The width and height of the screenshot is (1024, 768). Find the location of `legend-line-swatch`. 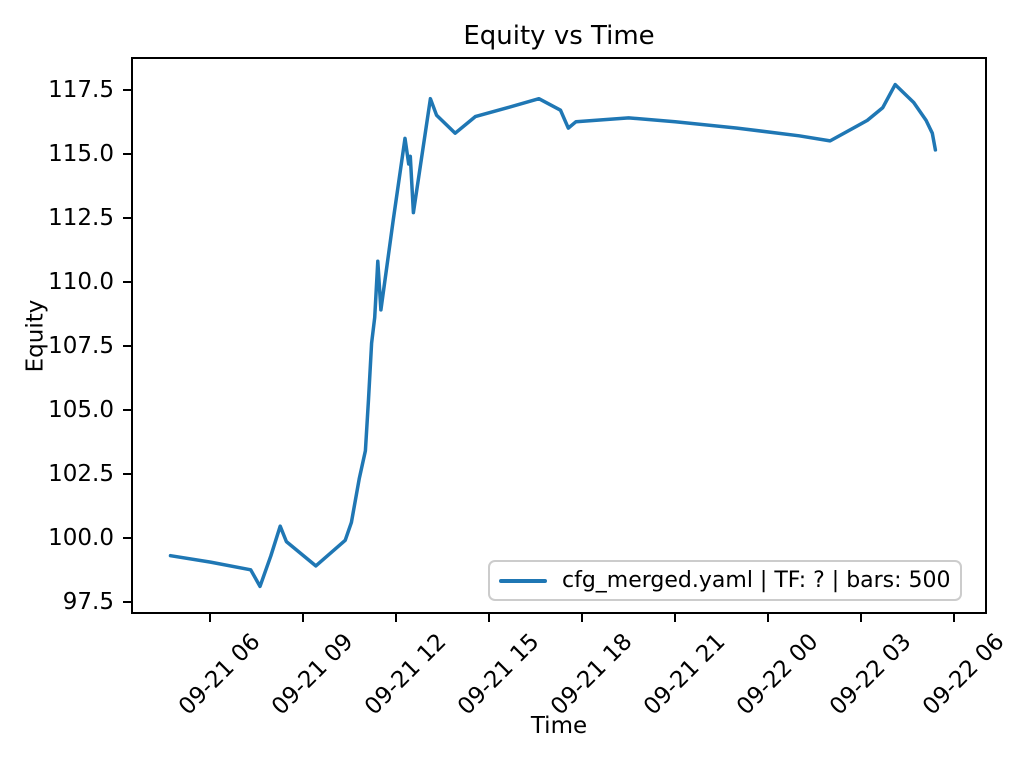

legend-line-swatch is located at coordinates (523, 580).